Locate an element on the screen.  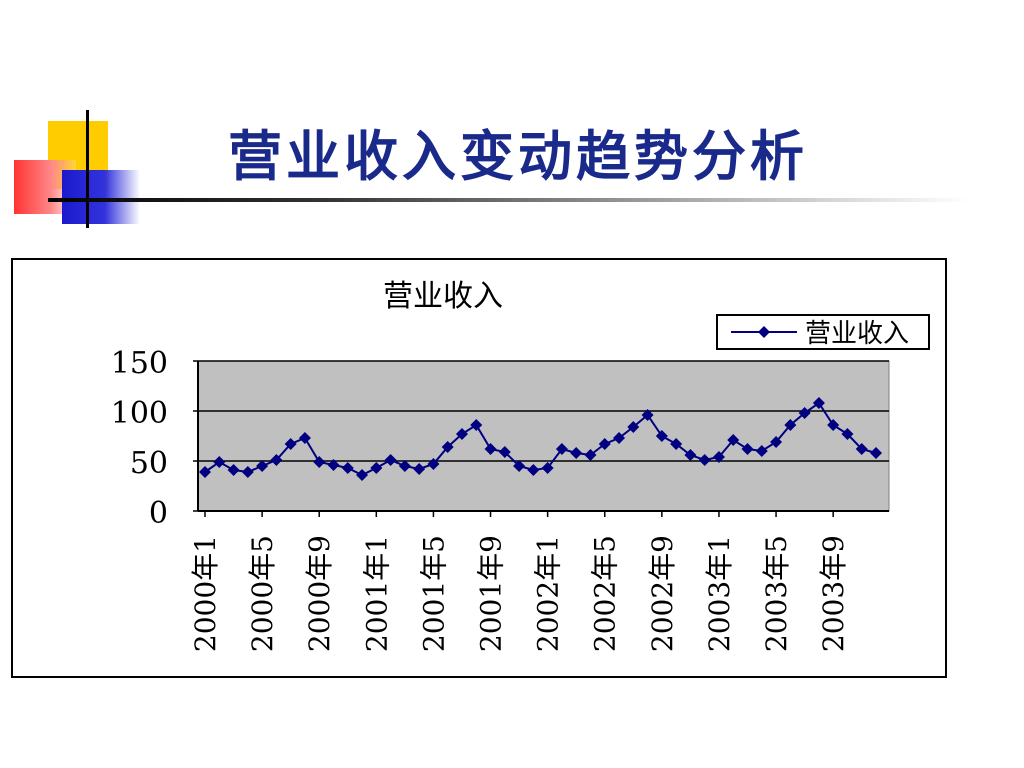
x-tick-label: 2000年1 is located at coordinates (205, 593).